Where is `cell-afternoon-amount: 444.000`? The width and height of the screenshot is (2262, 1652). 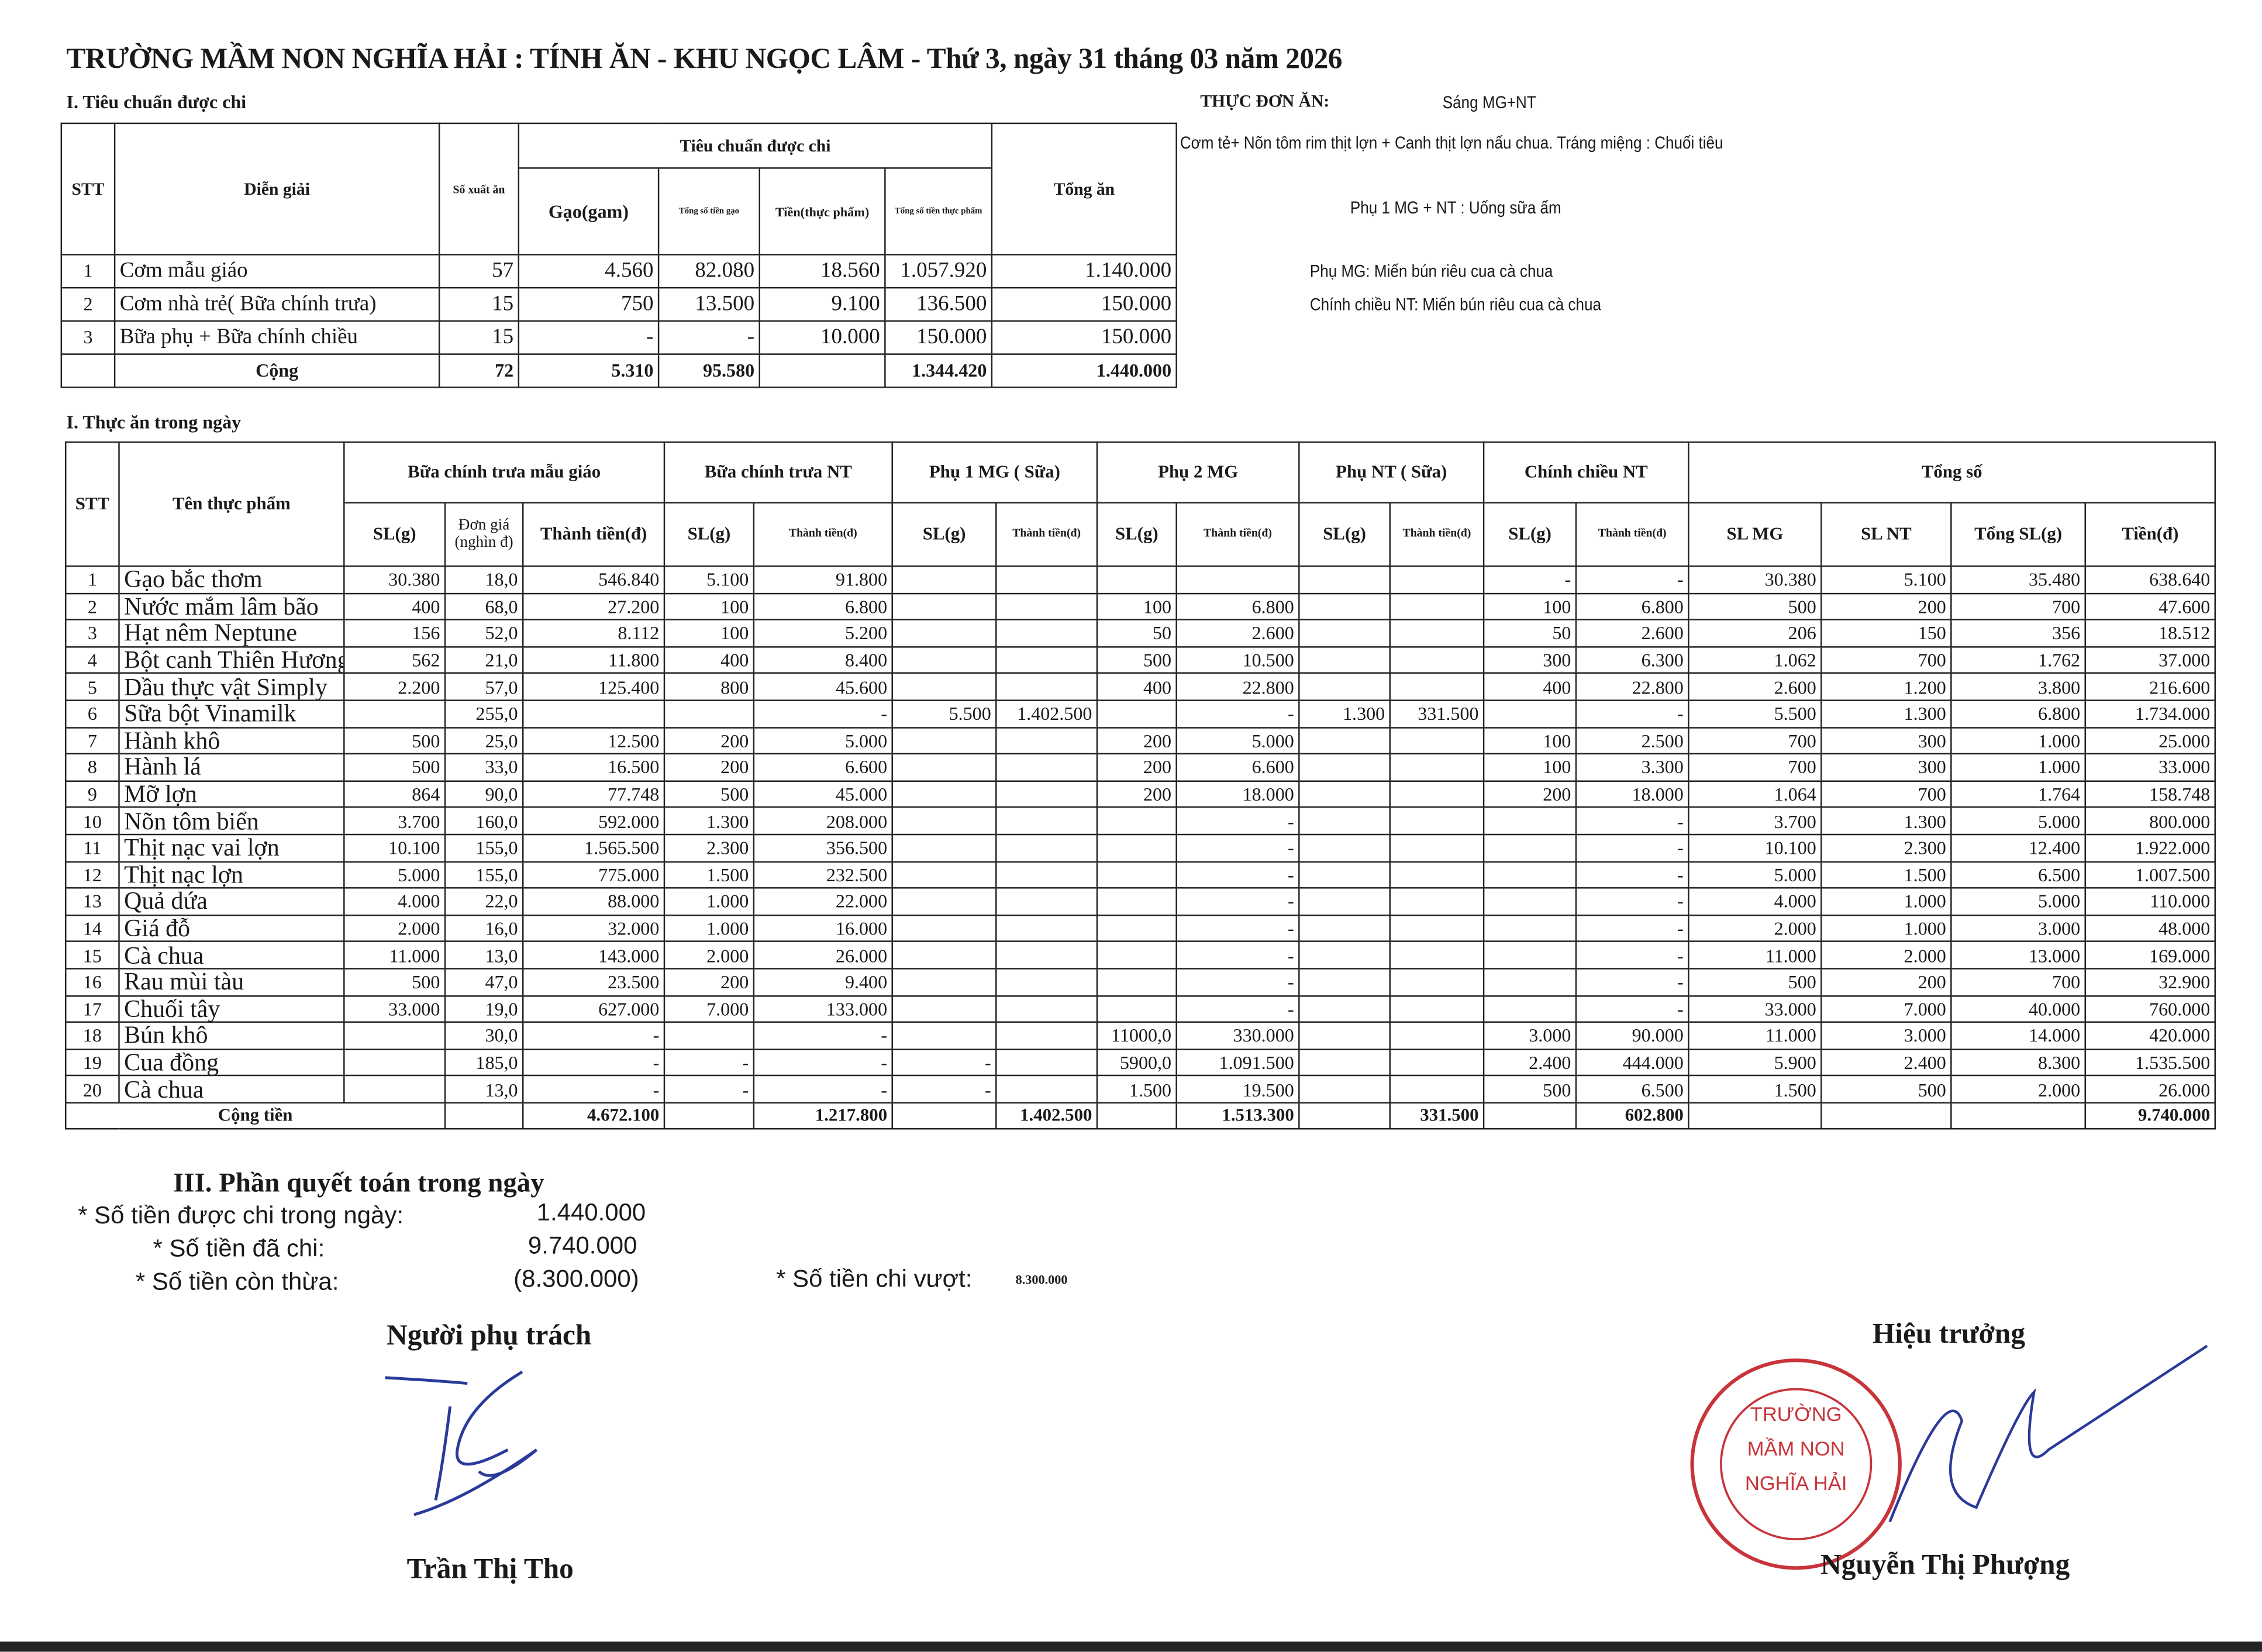
cell-afternoon-amount: 444.000 is located at coordinates (1632, 1062).